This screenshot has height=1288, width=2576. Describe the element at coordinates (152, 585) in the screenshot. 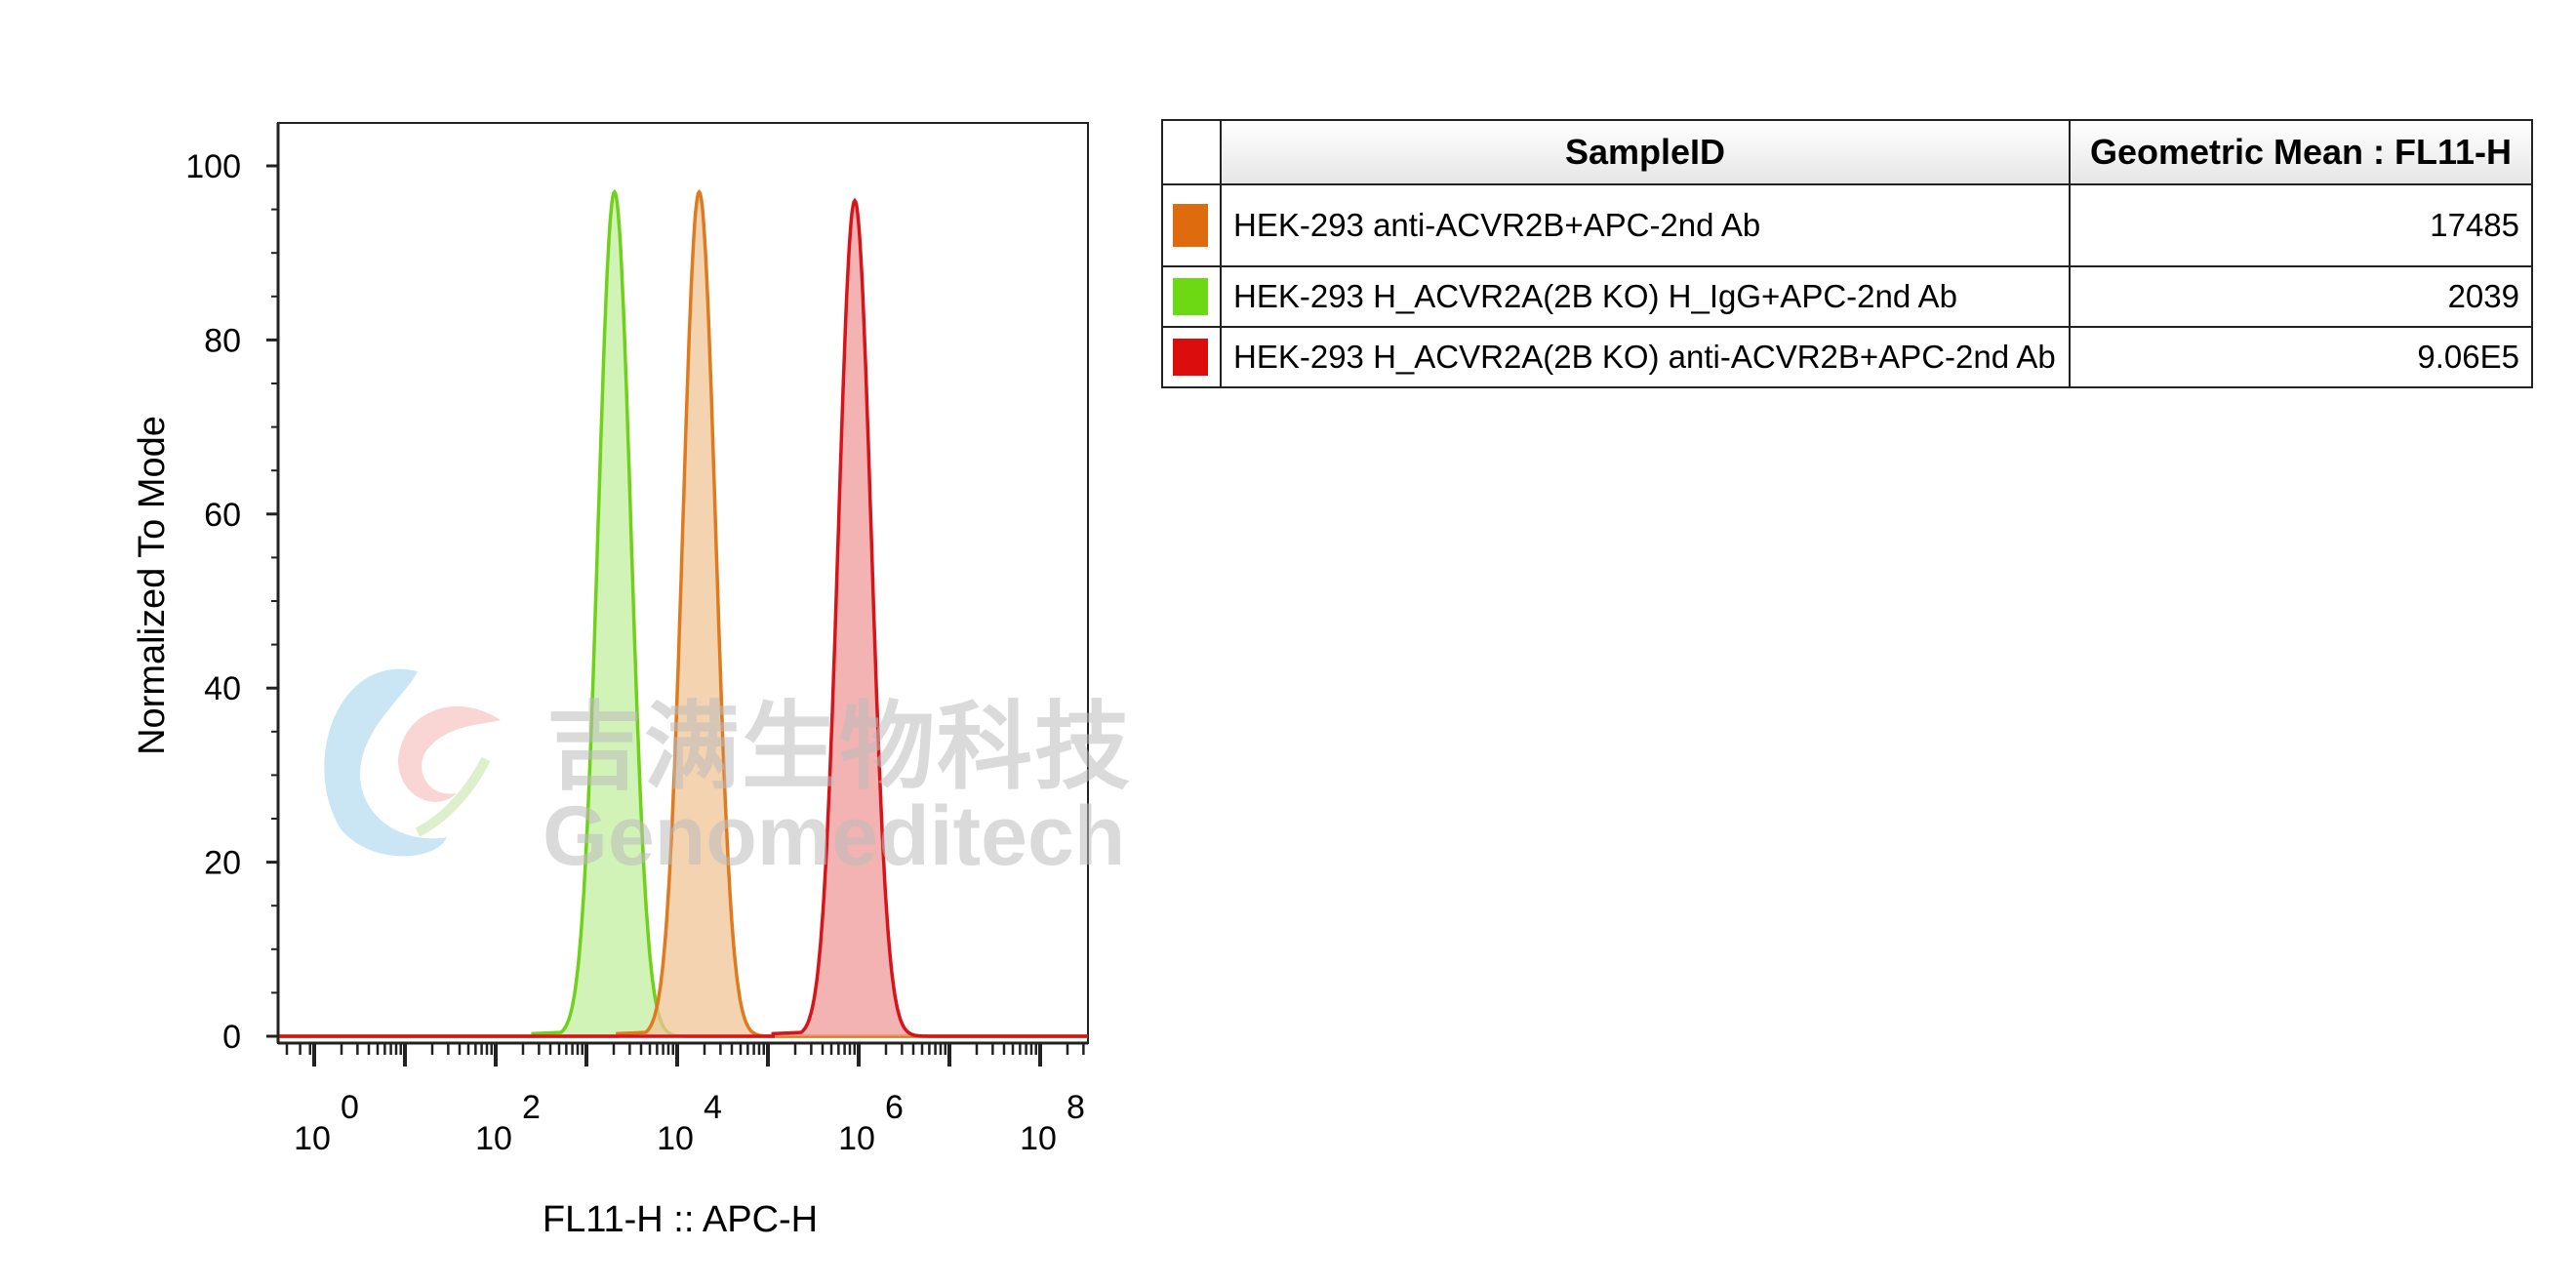

I see `y-axis-label: Normalized To Mode` at that location.